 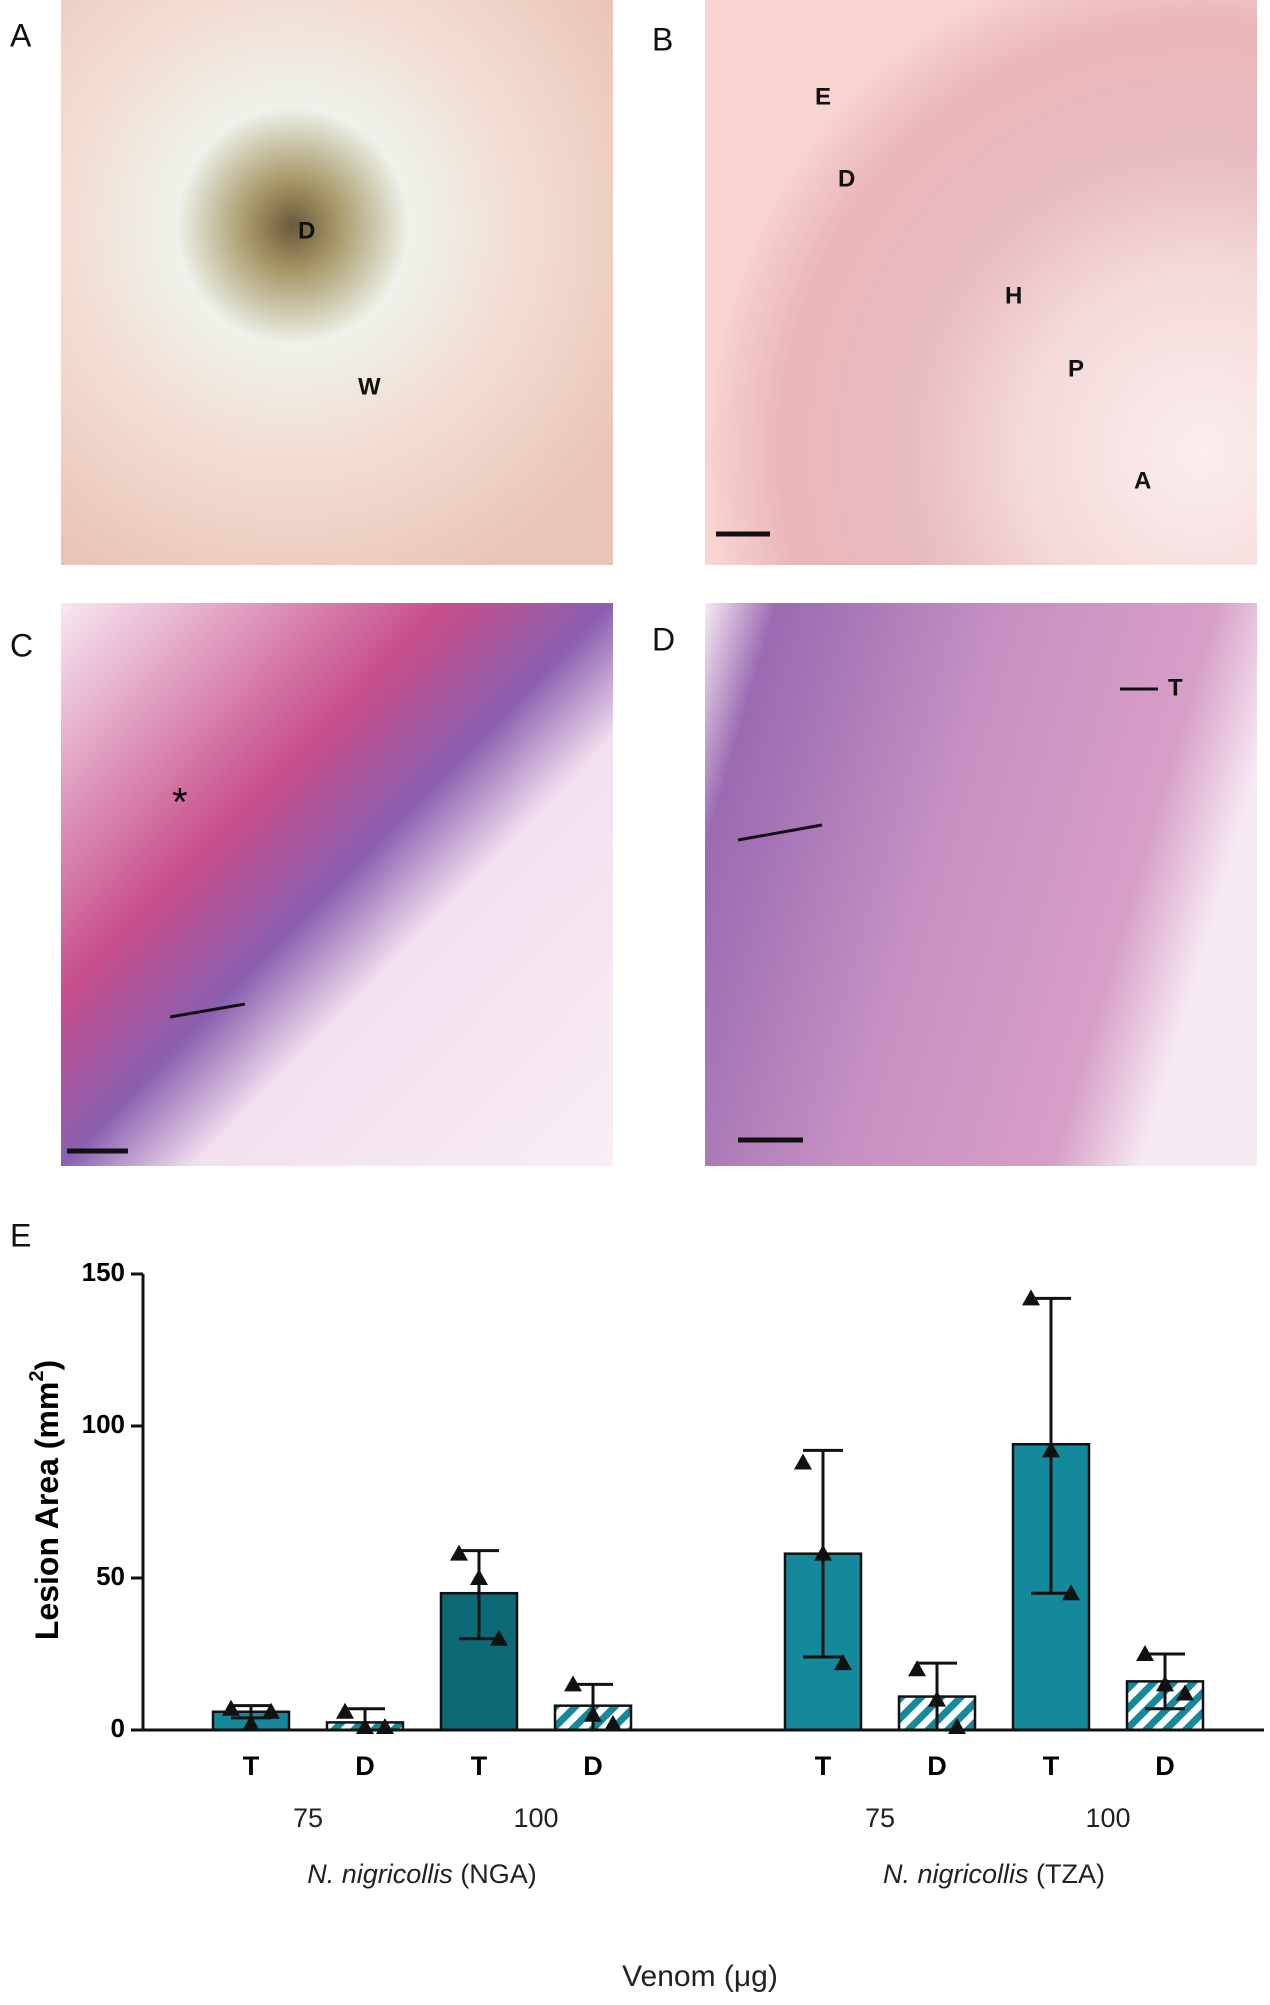 I want to click on annotation: T, so click(x=1175, y=687).